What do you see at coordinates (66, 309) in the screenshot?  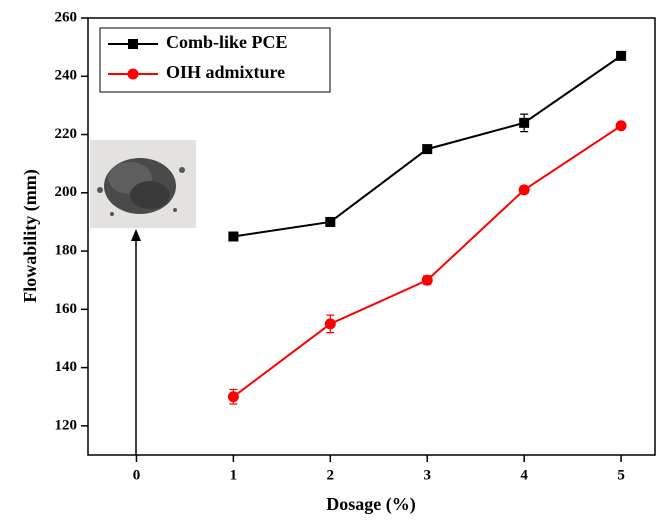 I see `y-tick-label: 160` at bounding box center [66, 309].